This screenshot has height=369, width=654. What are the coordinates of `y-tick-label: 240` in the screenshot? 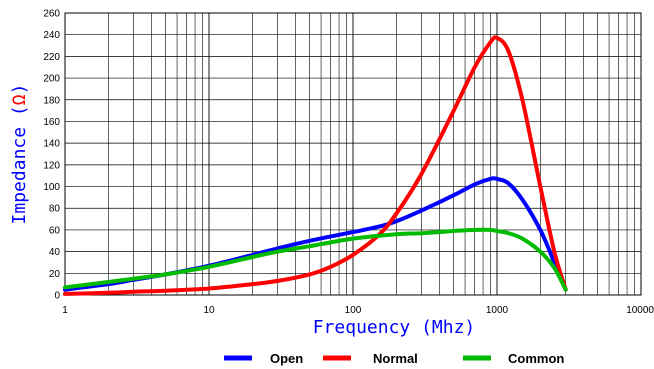 It's located at (51, 35).